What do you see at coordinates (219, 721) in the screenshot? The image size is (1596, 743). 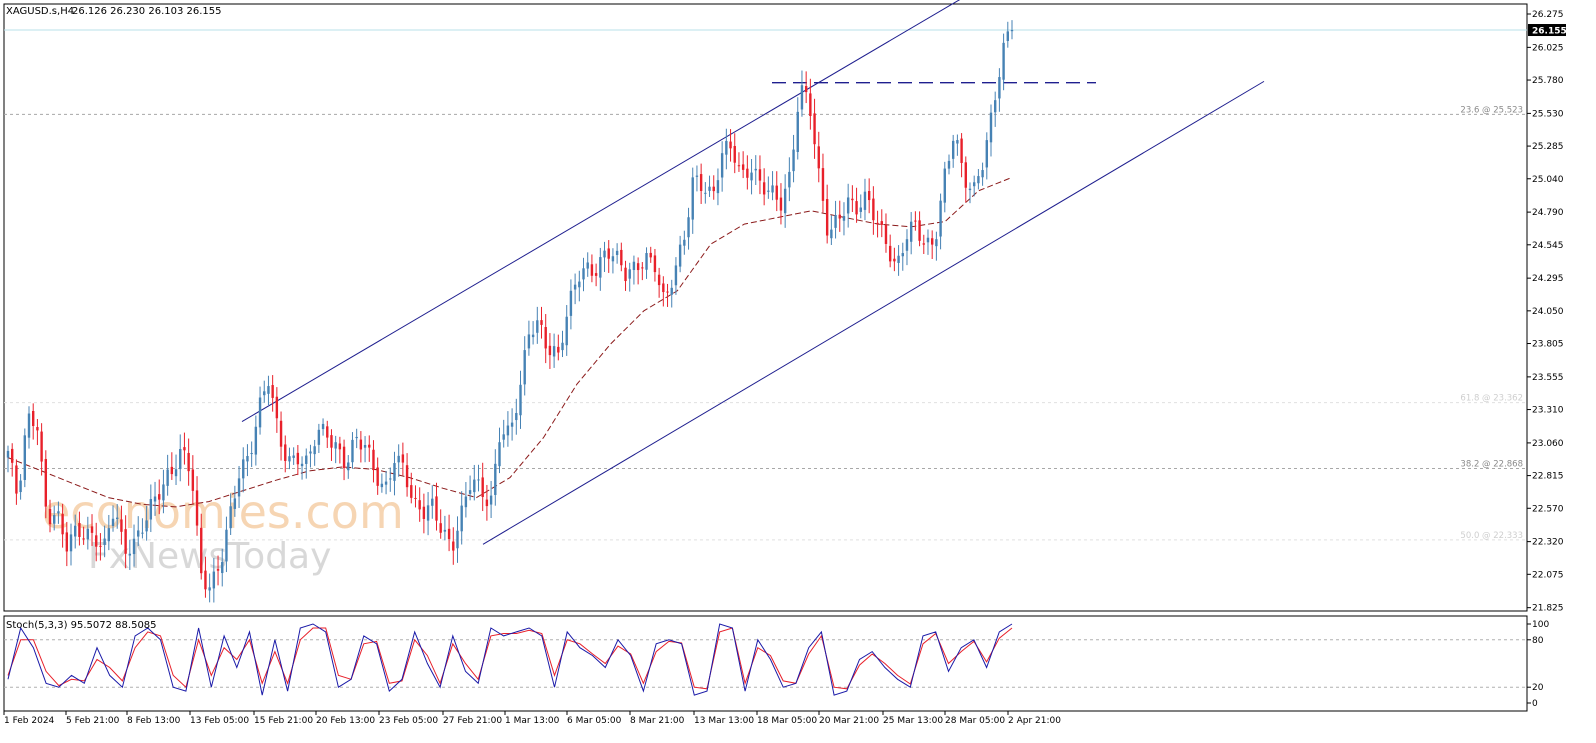 I see `time-tick-label: 13 Feb 05:00` at bounding box center [219, 721].